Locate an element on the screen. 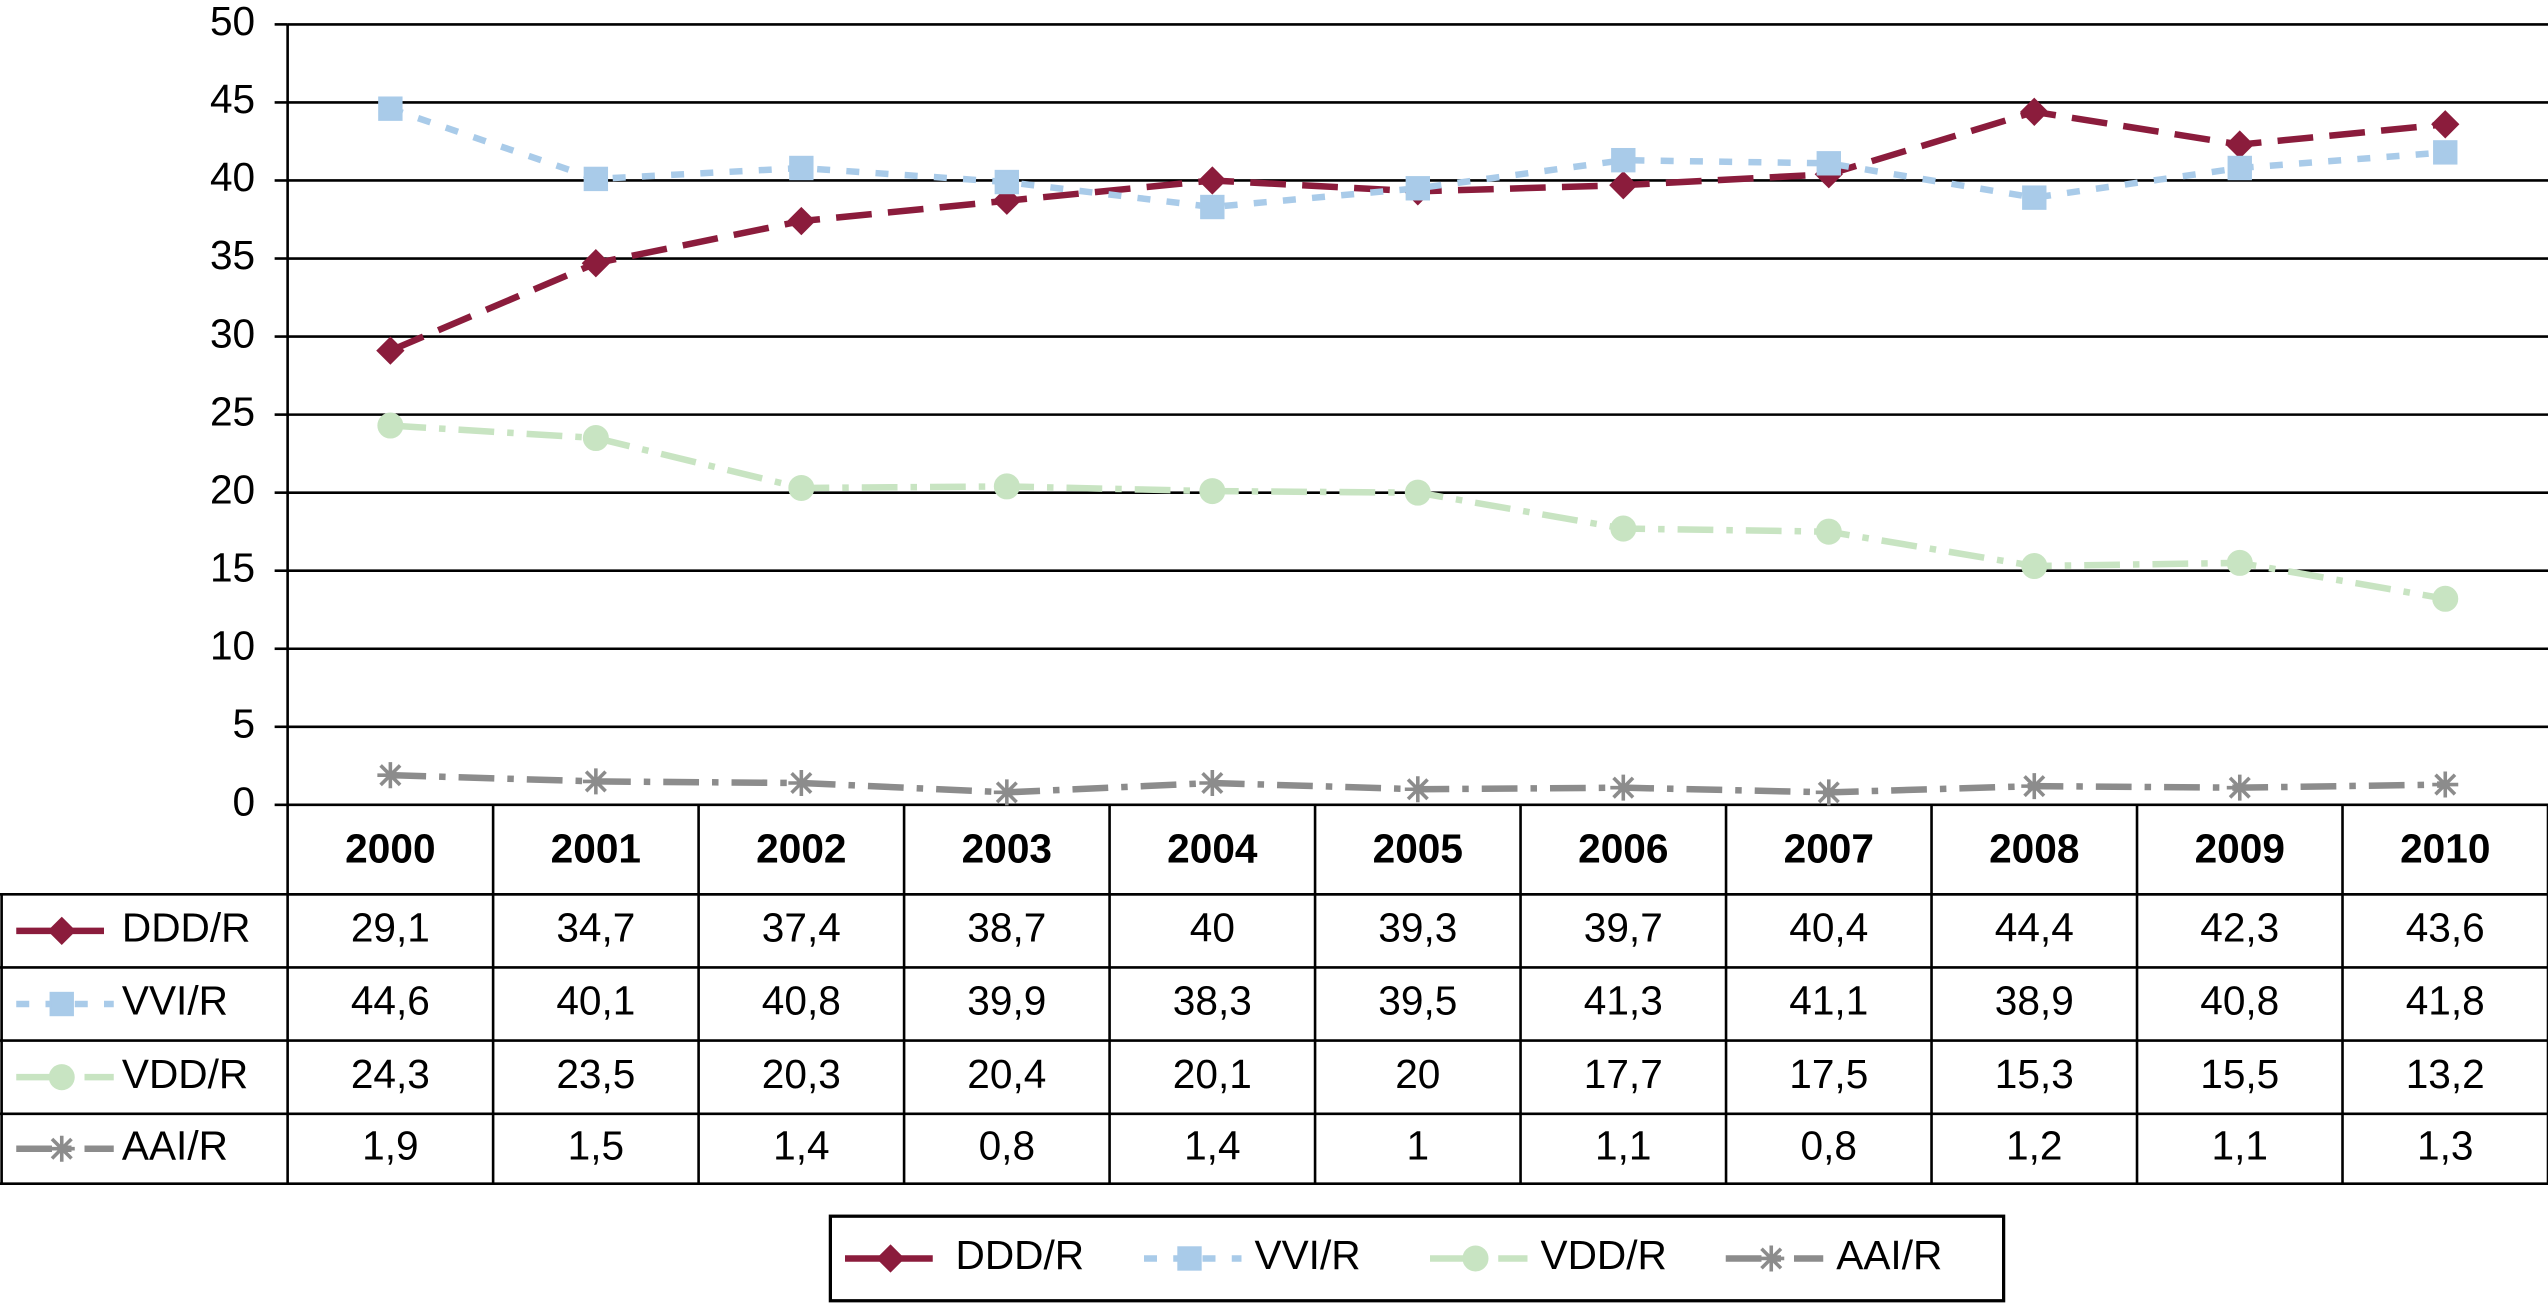 The width and height of the screenshot is (2548, 1304). table-cell: 39,9 is located at coordinates (1006, 1001).